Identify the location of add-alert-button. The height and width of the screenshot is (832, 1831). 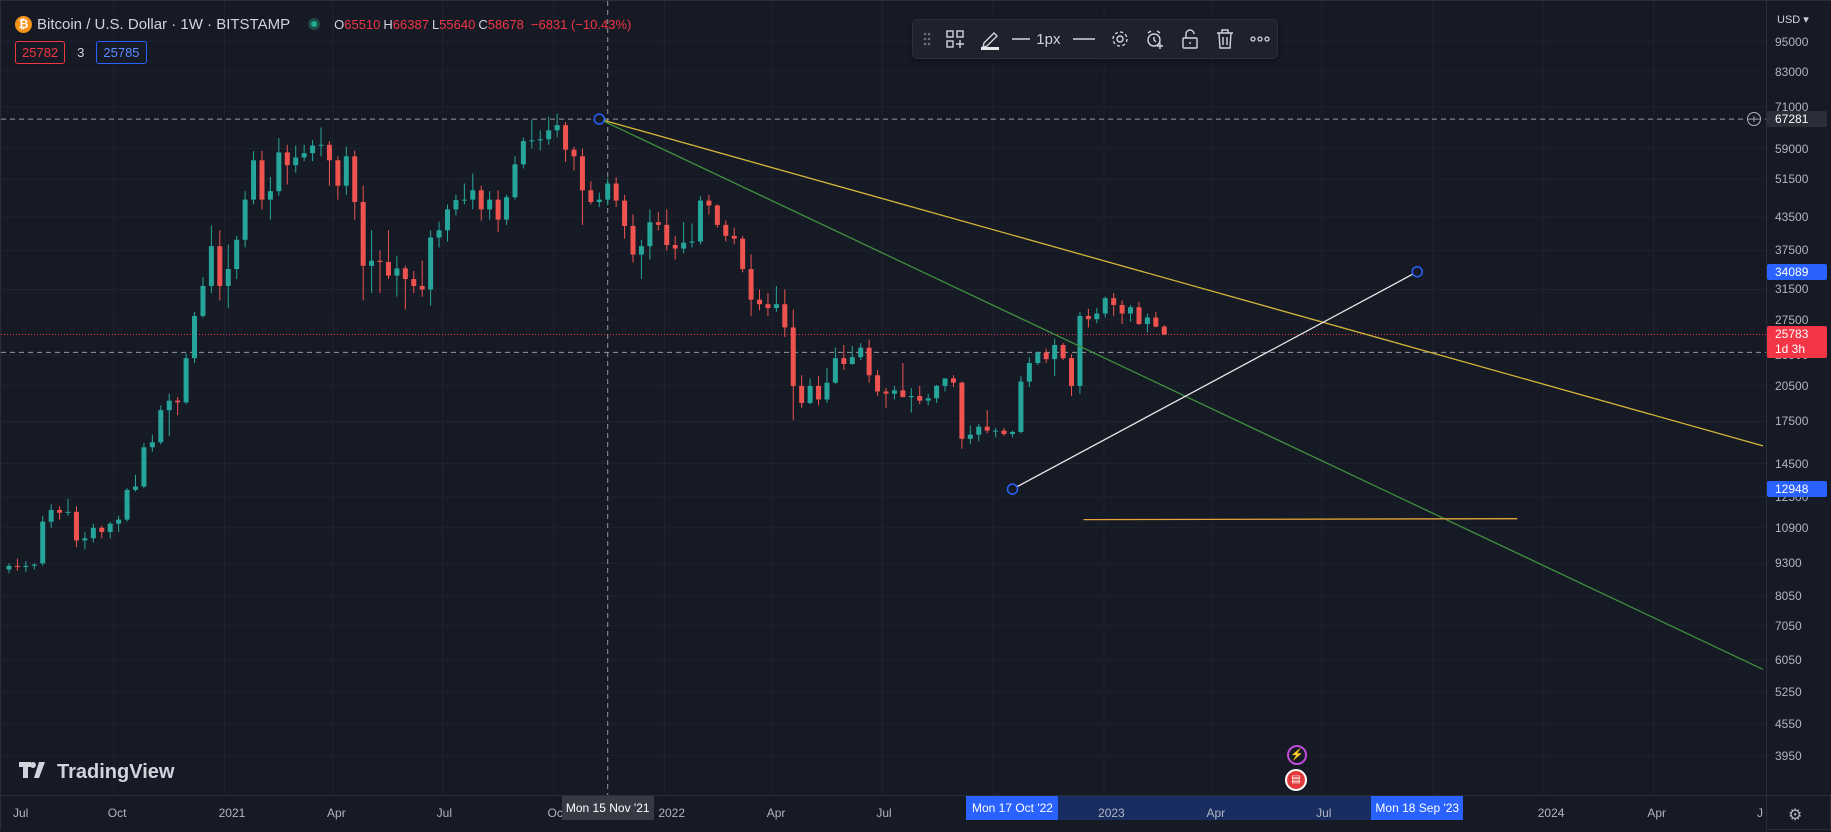
(1154, 39).